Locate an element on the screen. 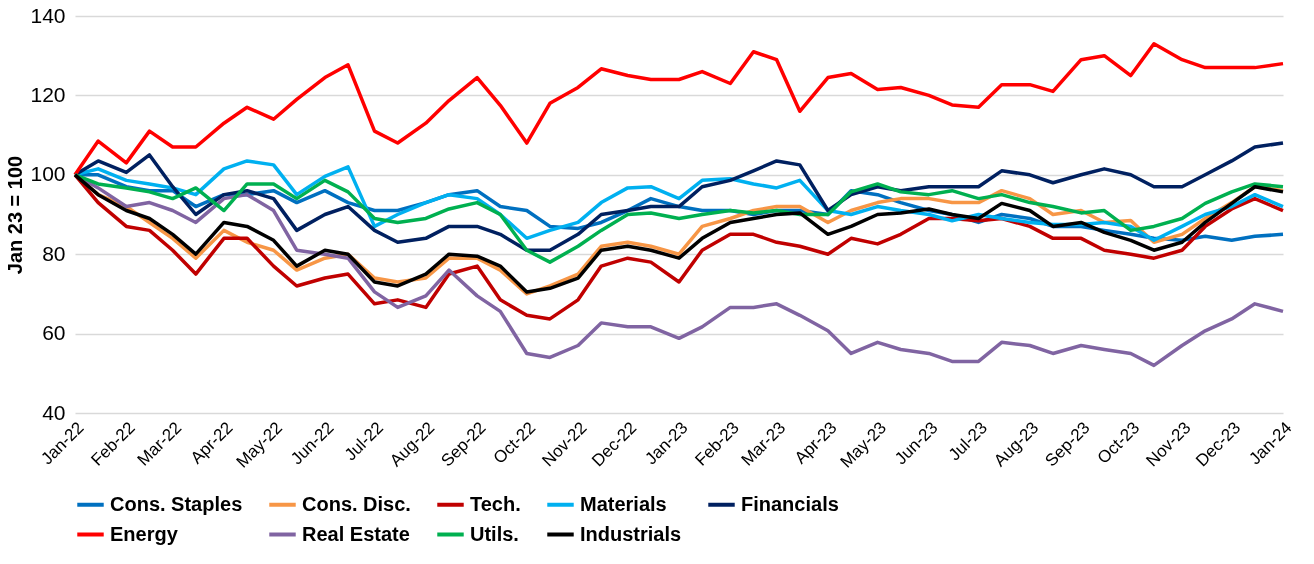 This screenshot has width=1314, height=564. legend-label: Real Estate is located at coordinates (356, 533).